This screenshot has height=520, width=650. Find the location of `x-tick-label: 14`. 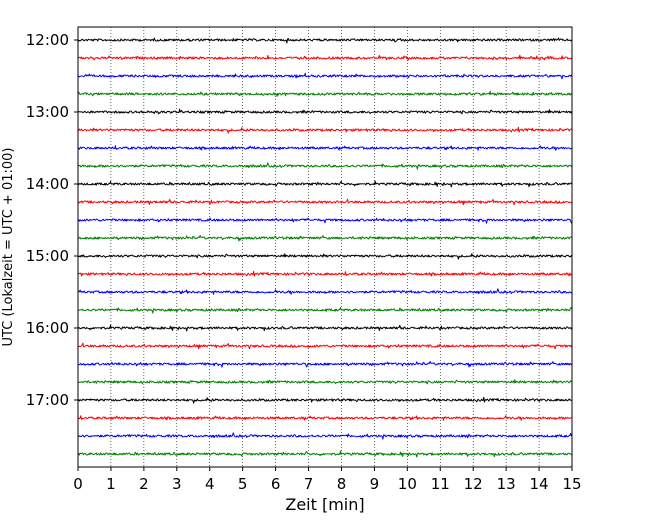

x-tick-label: 14 is located at coordinates (539, 484).